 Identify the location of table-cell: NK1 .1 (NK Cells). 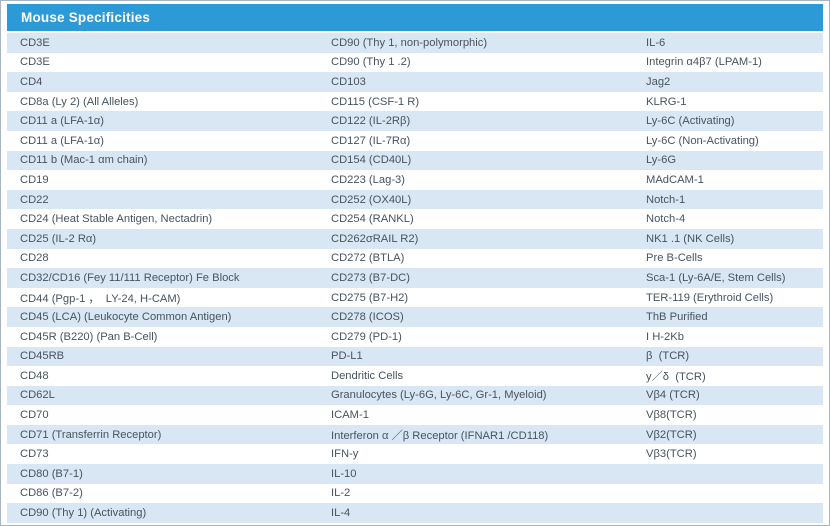
(690, 238).